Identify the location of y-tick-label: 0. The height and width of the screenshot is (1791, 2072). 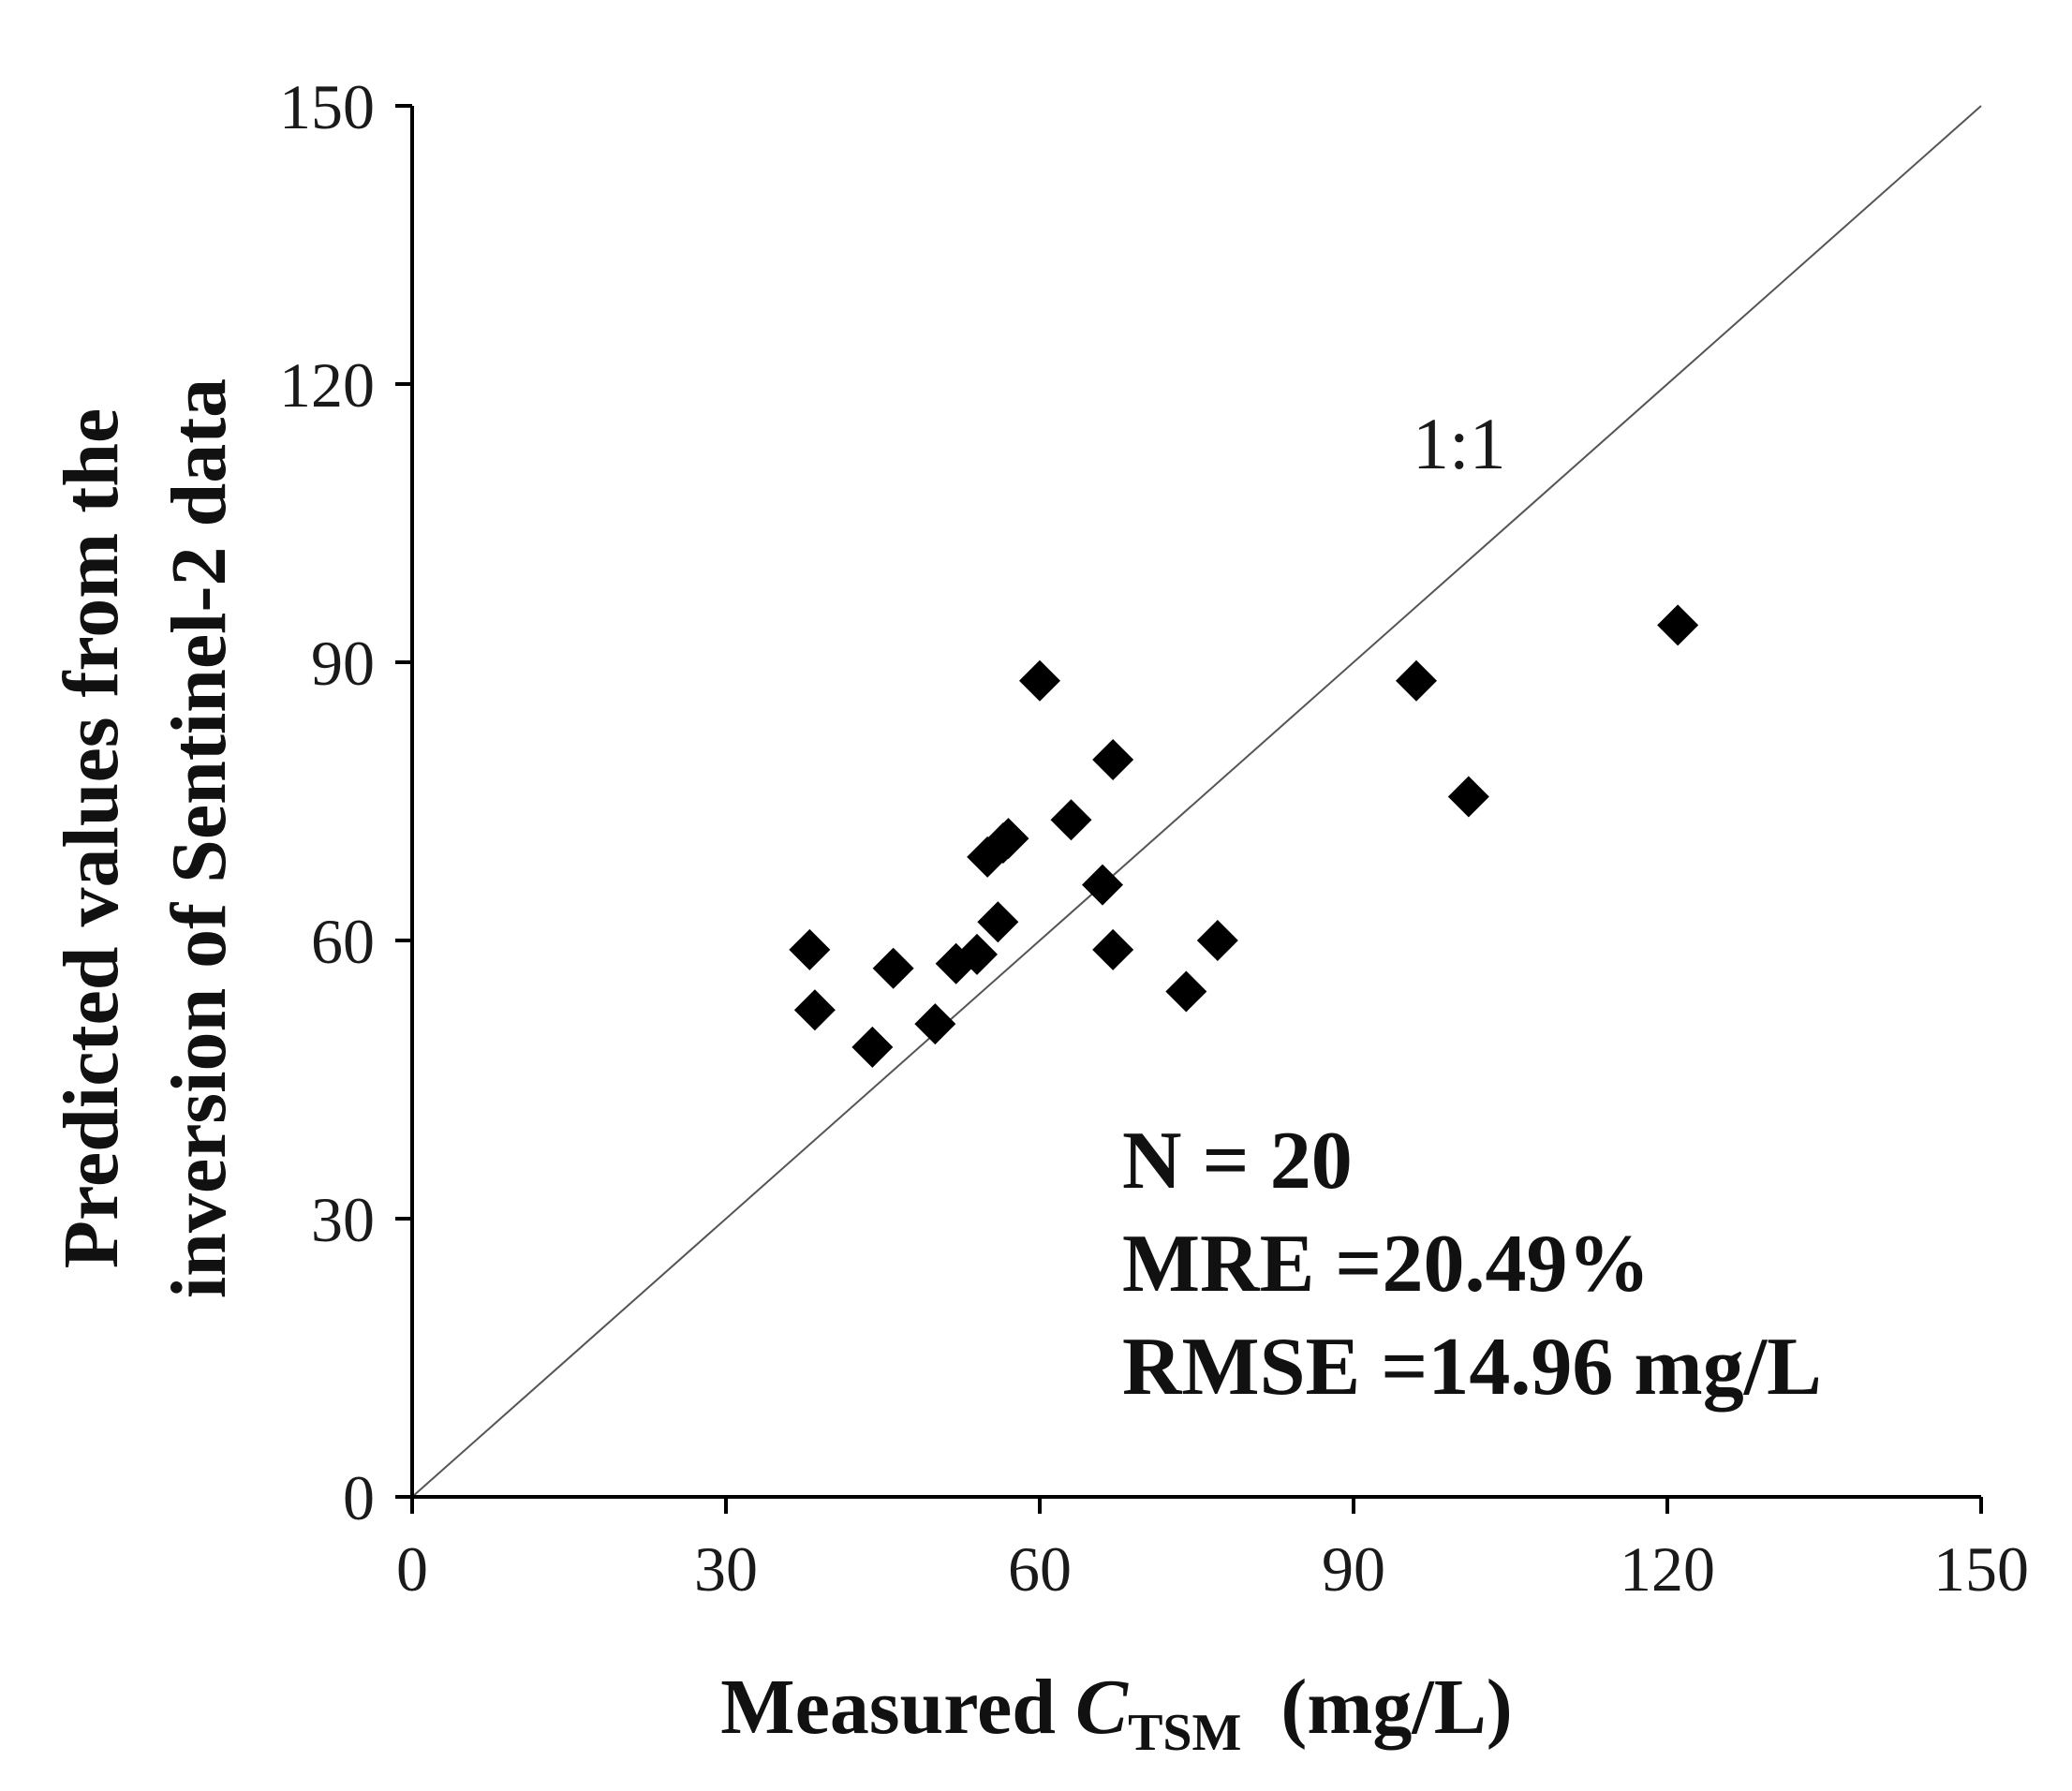
(359, 1497).